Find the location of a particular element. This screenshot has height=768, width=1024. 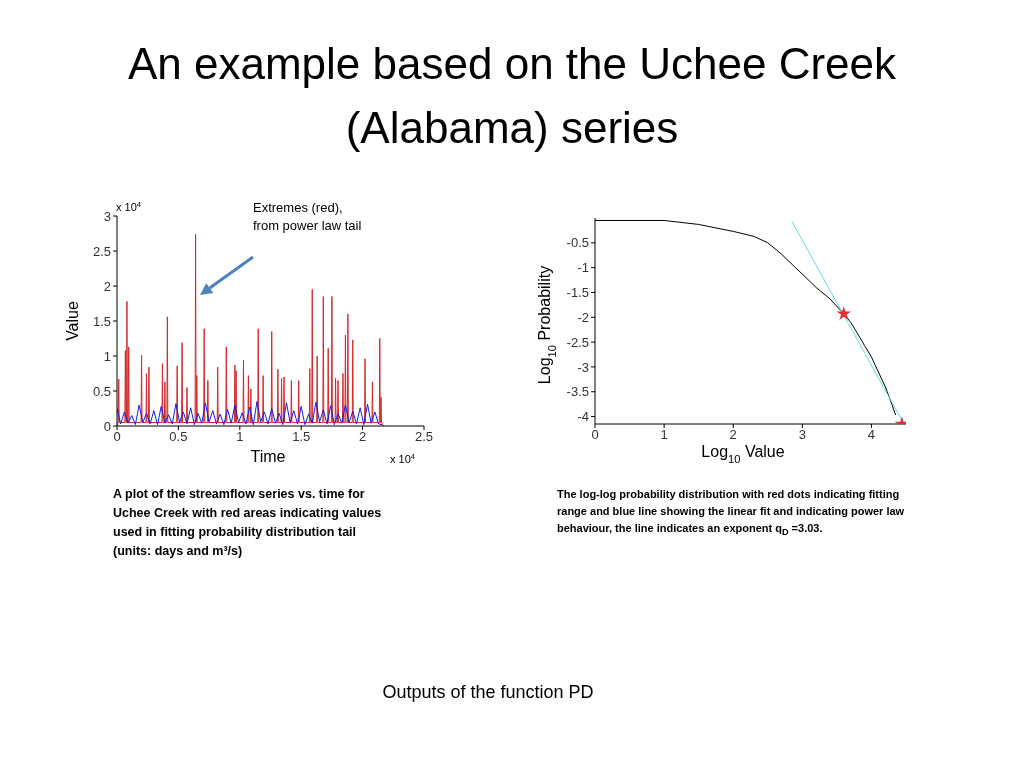

x-axis-title: Time is located at coordinates (268, 456).